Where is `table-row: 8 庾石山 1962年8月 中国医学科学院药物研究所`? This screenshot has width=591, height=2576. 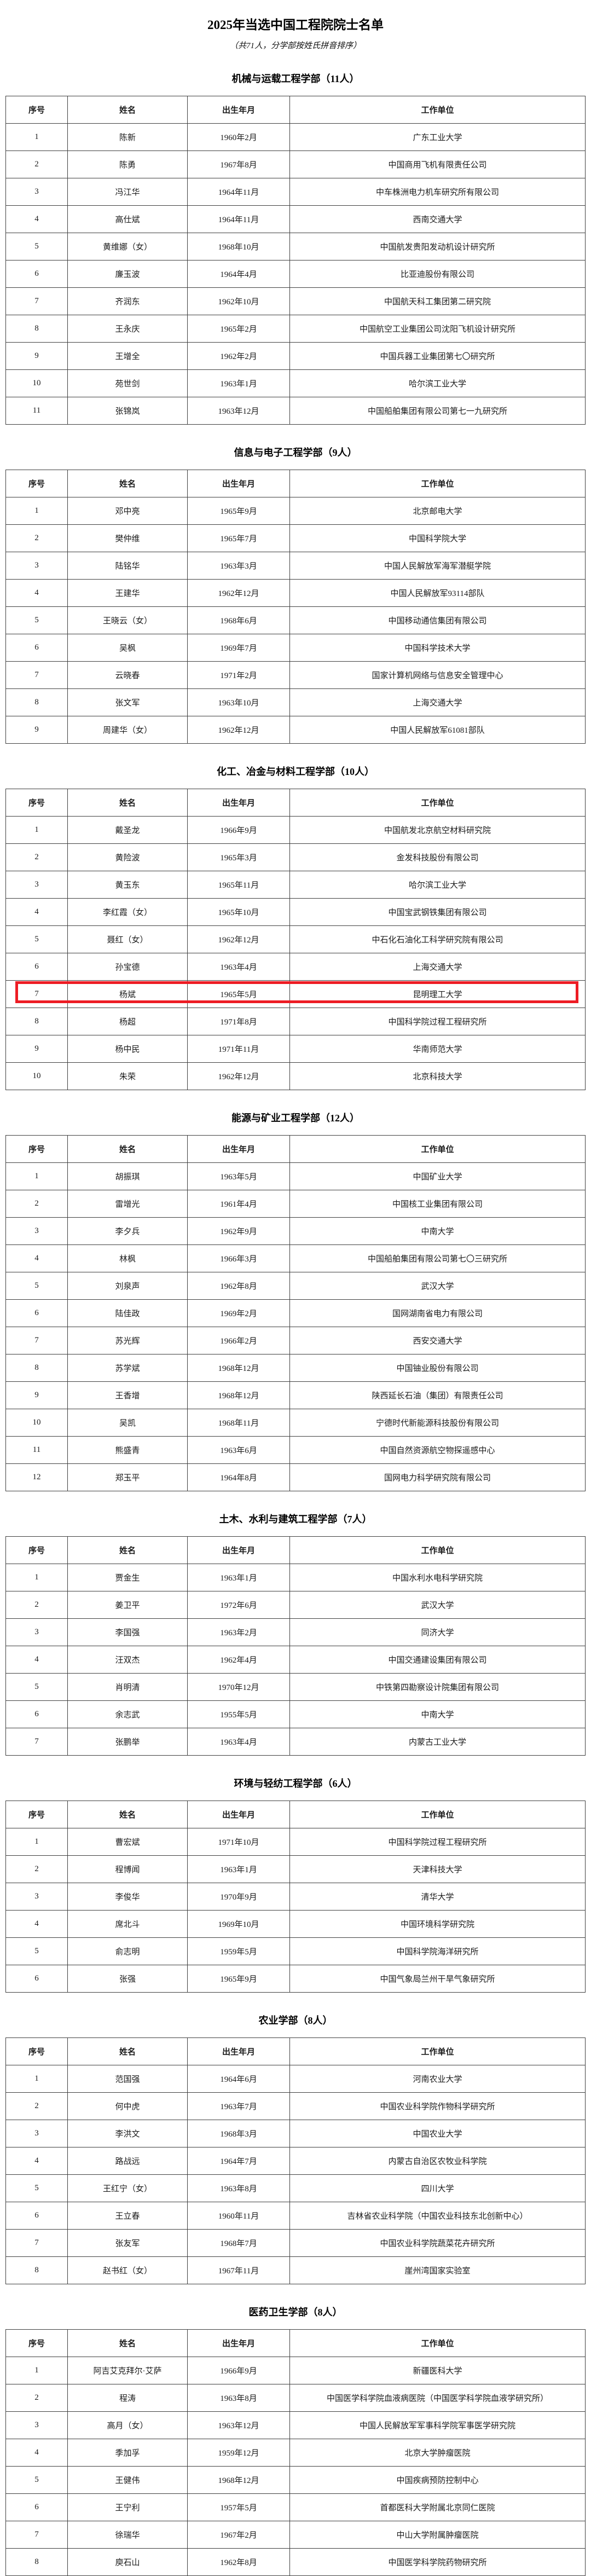
table-row: 8 庾石山 1962年8月 中国医学科学院药物研究所 is located at coordinates (296, 2562).